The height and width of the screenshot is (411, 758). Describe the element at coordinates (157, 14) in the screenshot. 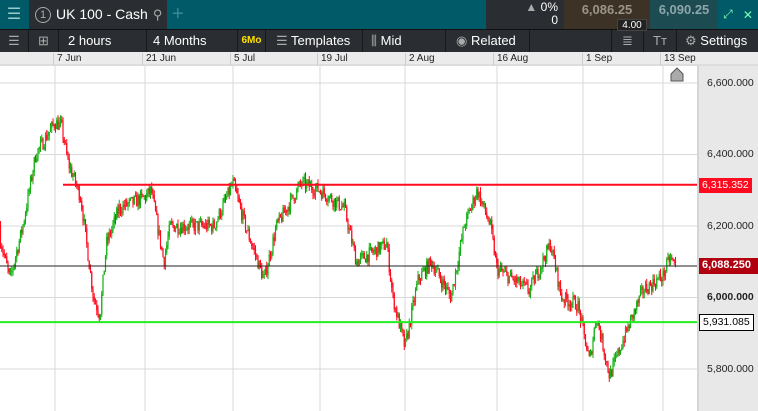

I see `search-icon: ⚲` at that location.